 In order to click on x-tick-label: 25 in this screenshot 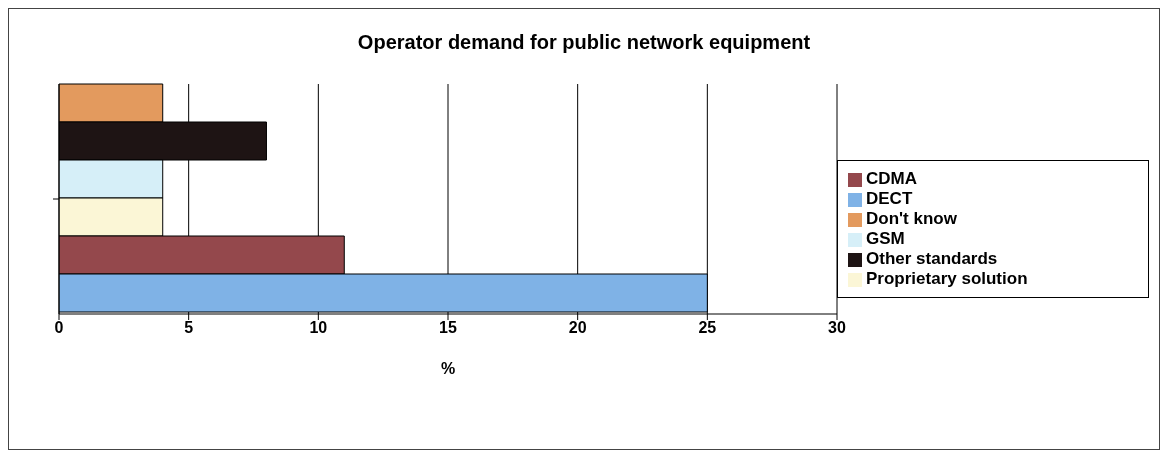, I will do `click(707, 328)`.